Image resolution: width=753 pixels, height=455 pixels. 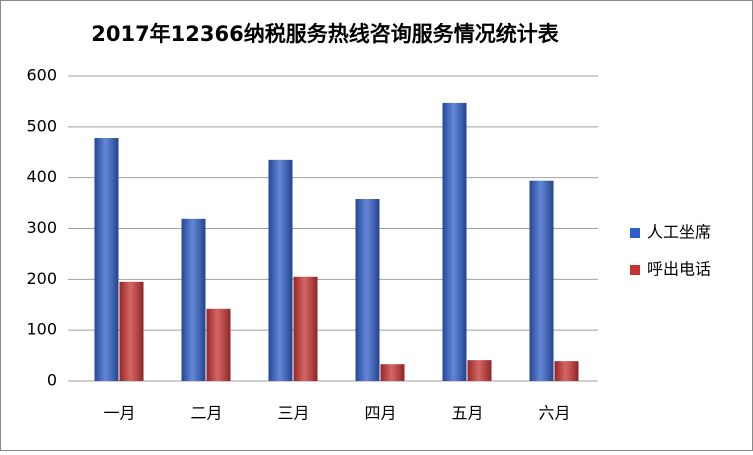 I want to click on y-tick-label: 300, so click(x=41, y=227).